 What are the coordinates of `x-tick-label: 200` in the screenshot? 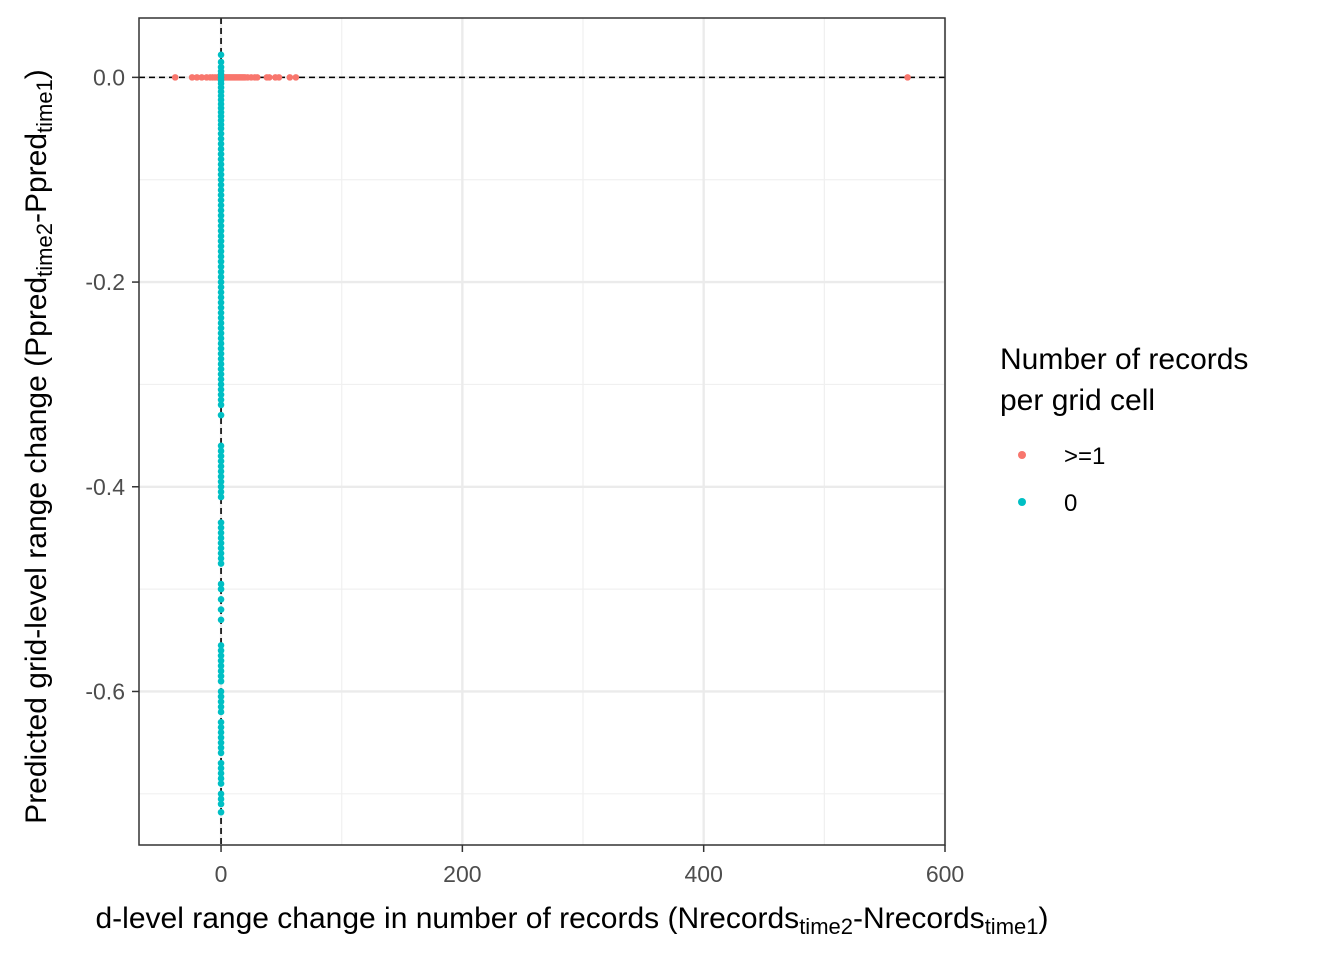 It's located at (462, 874).